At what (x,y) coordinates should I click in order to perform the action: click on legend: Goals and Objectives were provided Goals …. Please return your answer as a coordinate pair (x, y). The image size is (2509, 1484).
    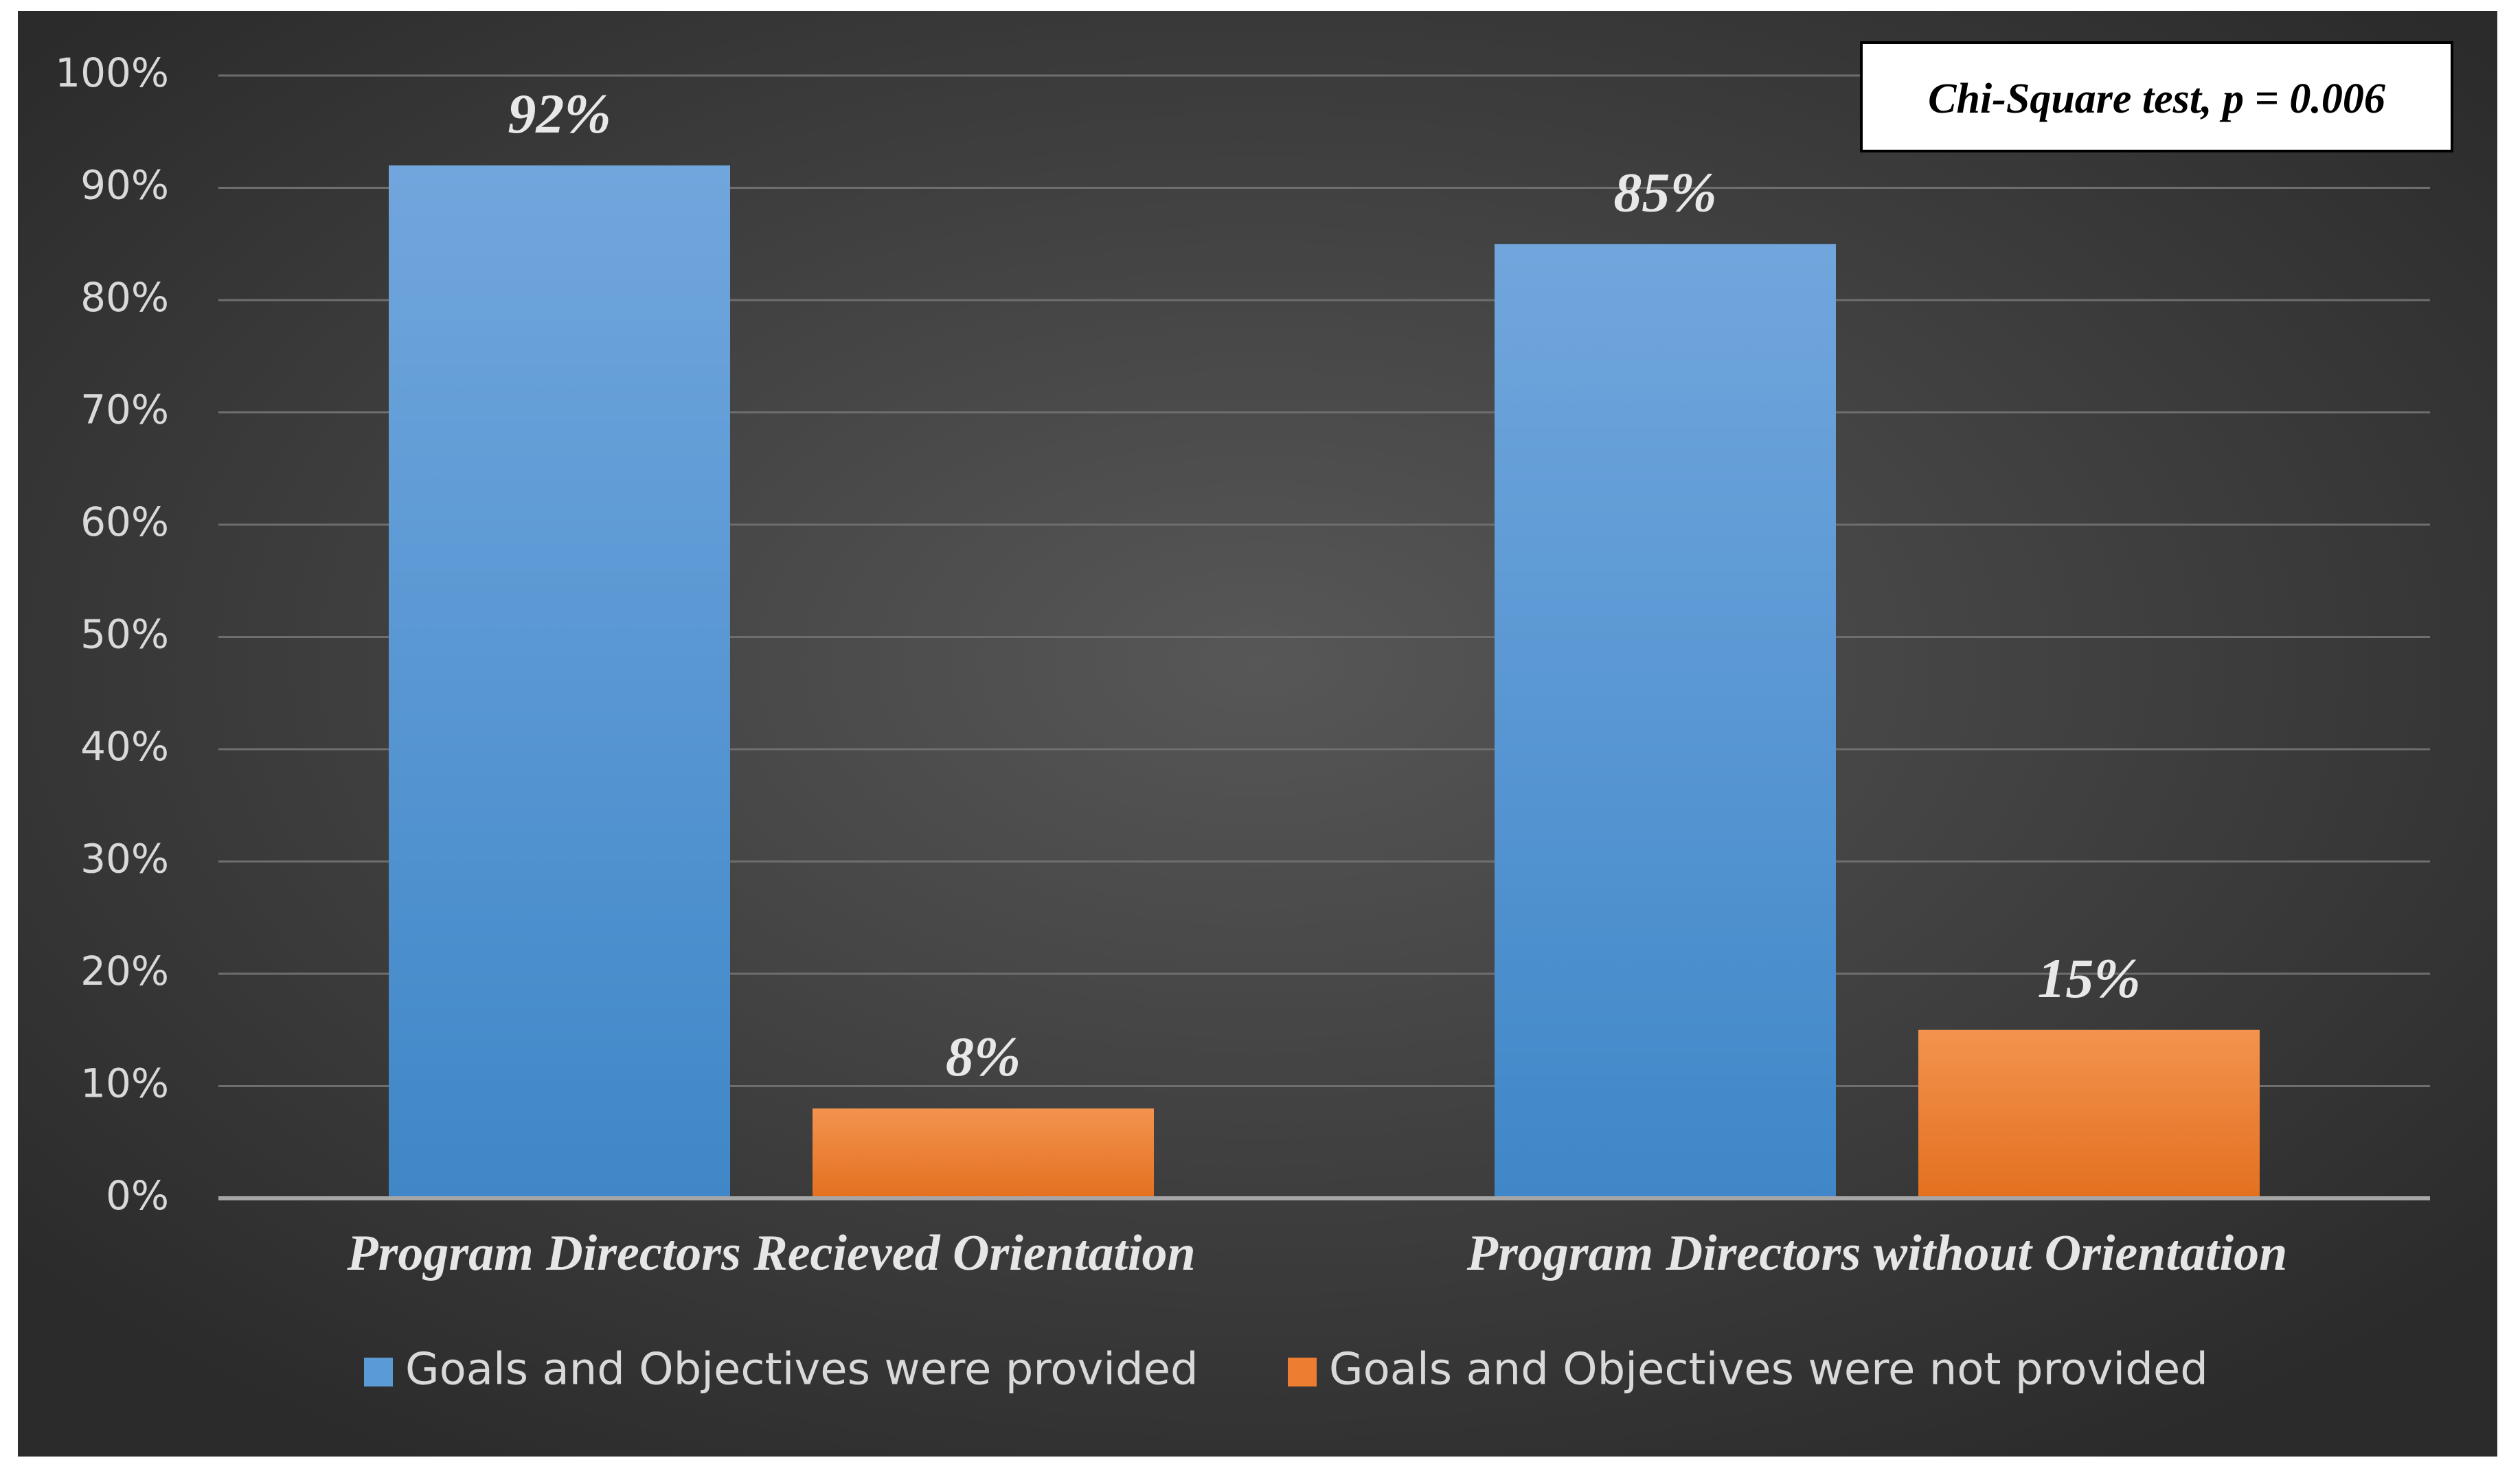
    Looking at the image, I should click on (1286, 1370).